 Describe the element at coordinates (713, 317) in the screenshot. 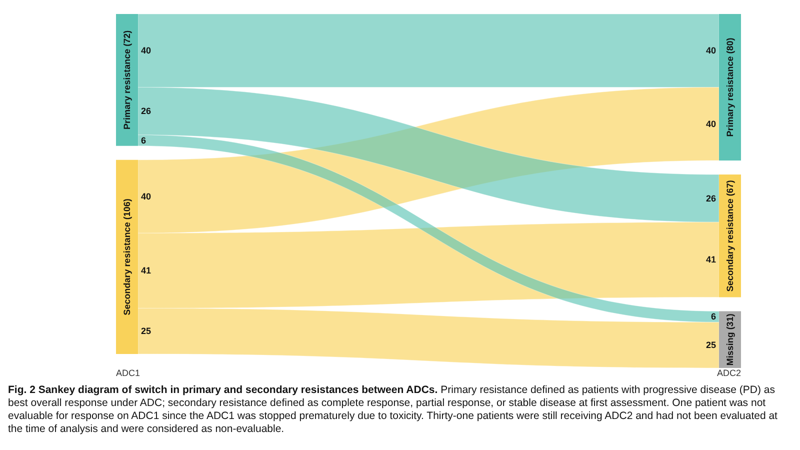

I see `text: 6` at that location.